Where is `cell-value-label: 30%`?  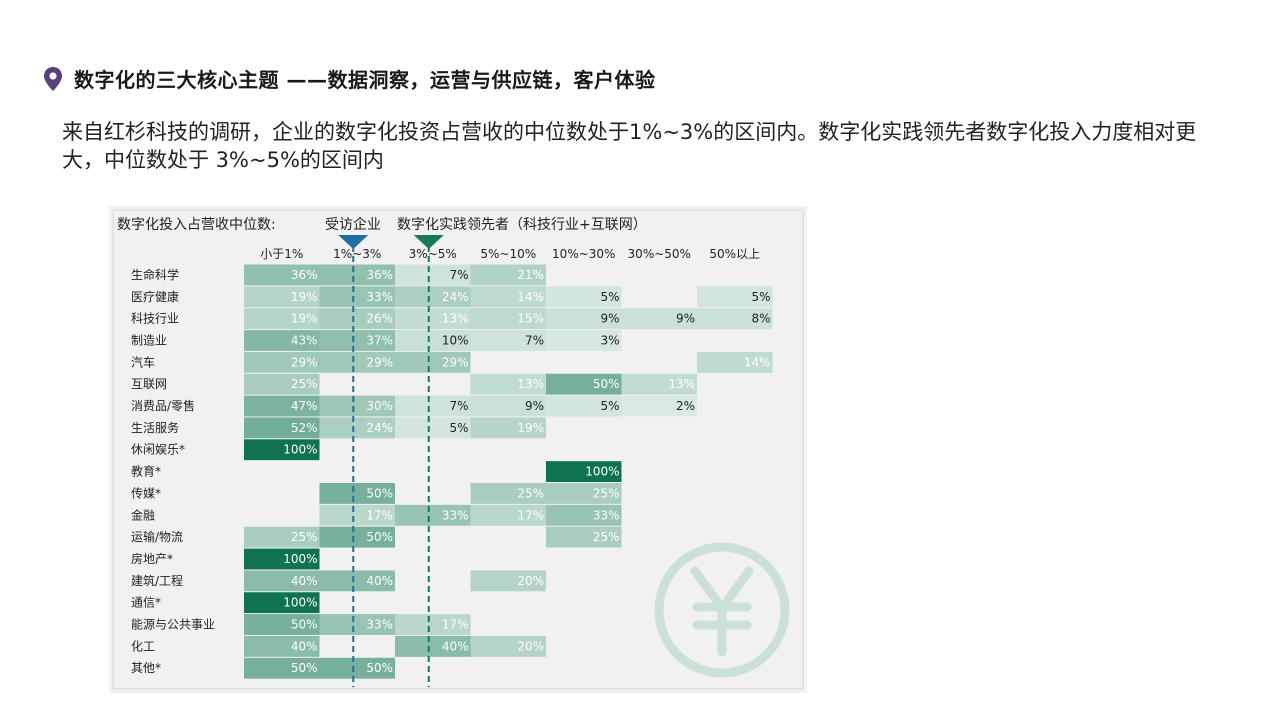 cell-value-label: 30% is located at coordinates (379, 406).